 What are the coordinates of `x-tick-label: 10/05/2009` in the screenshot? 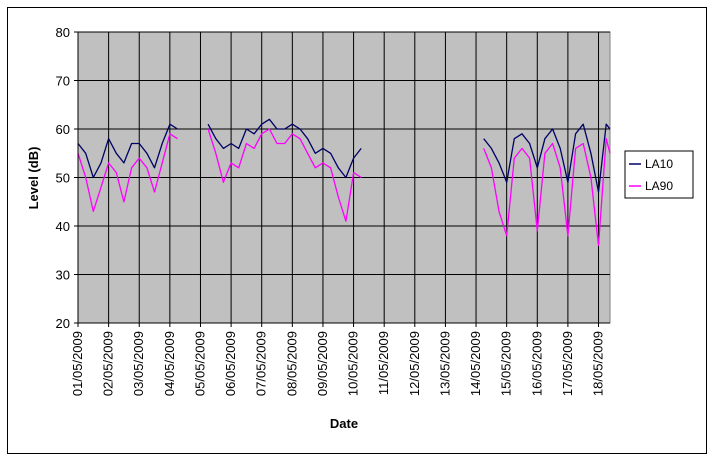 It's located at (353, 363).